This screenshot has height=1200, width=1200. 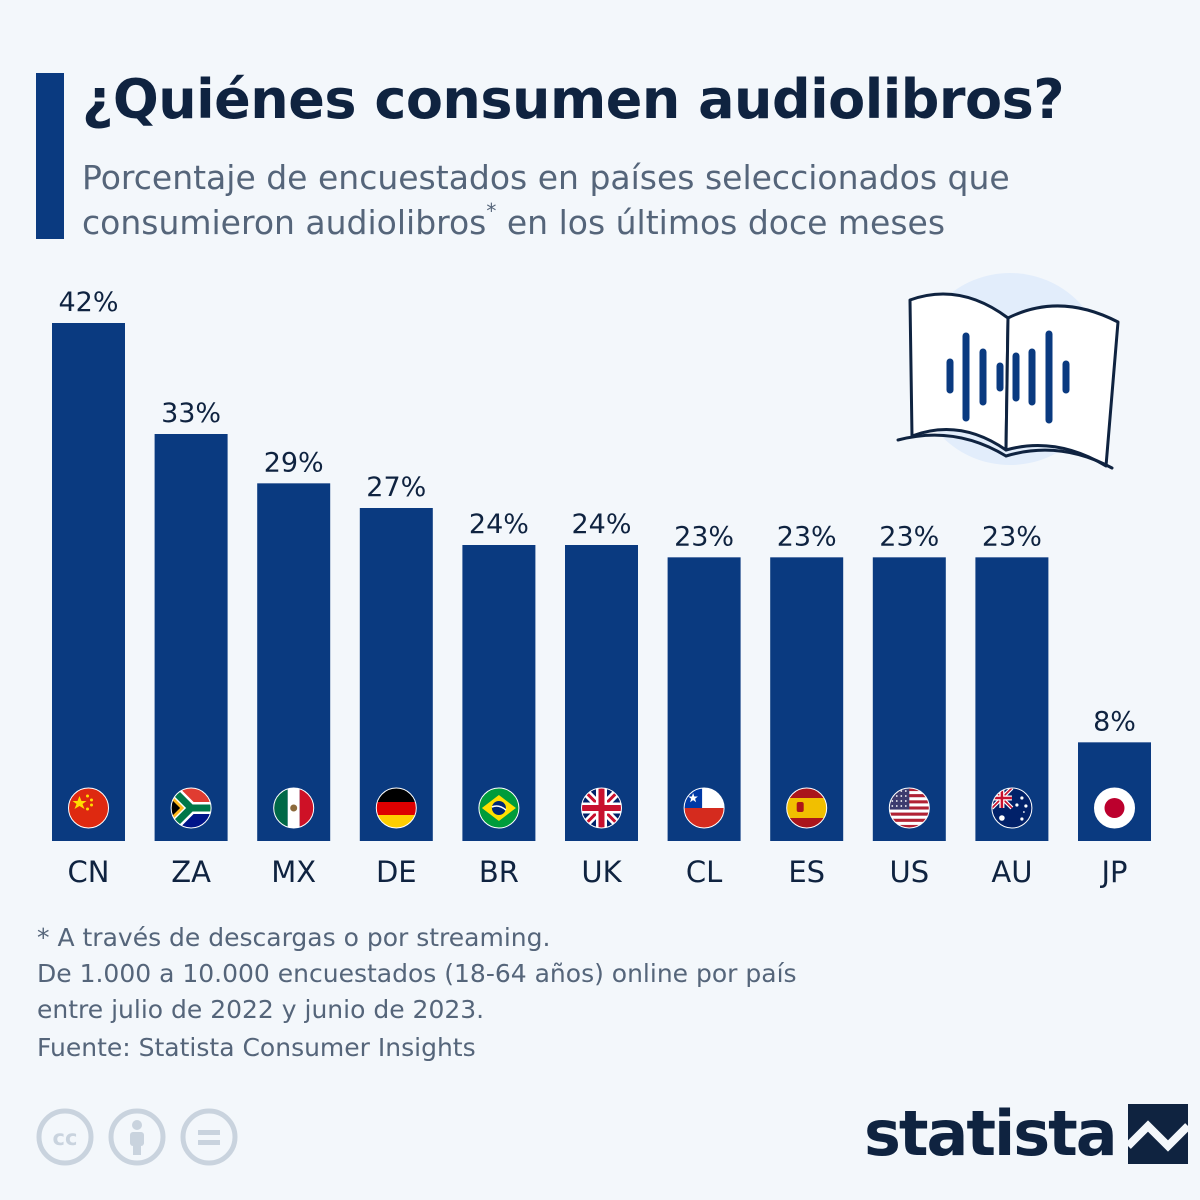 I want to click on statista-logo: statista, so click(x=1026, y=1133).